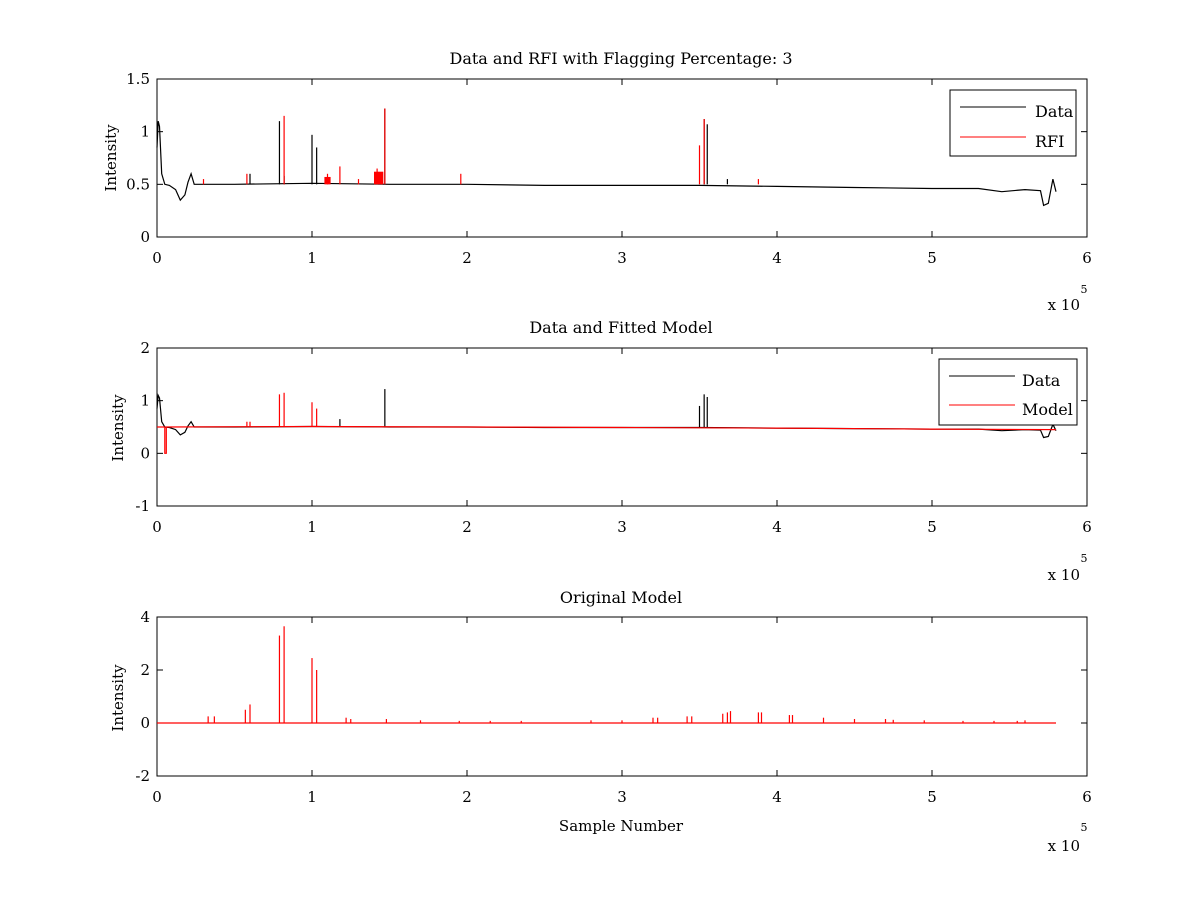  Describe the element at coordinates (621, 597) in the screenshot. I see `chart-title: Original Model` at that location.